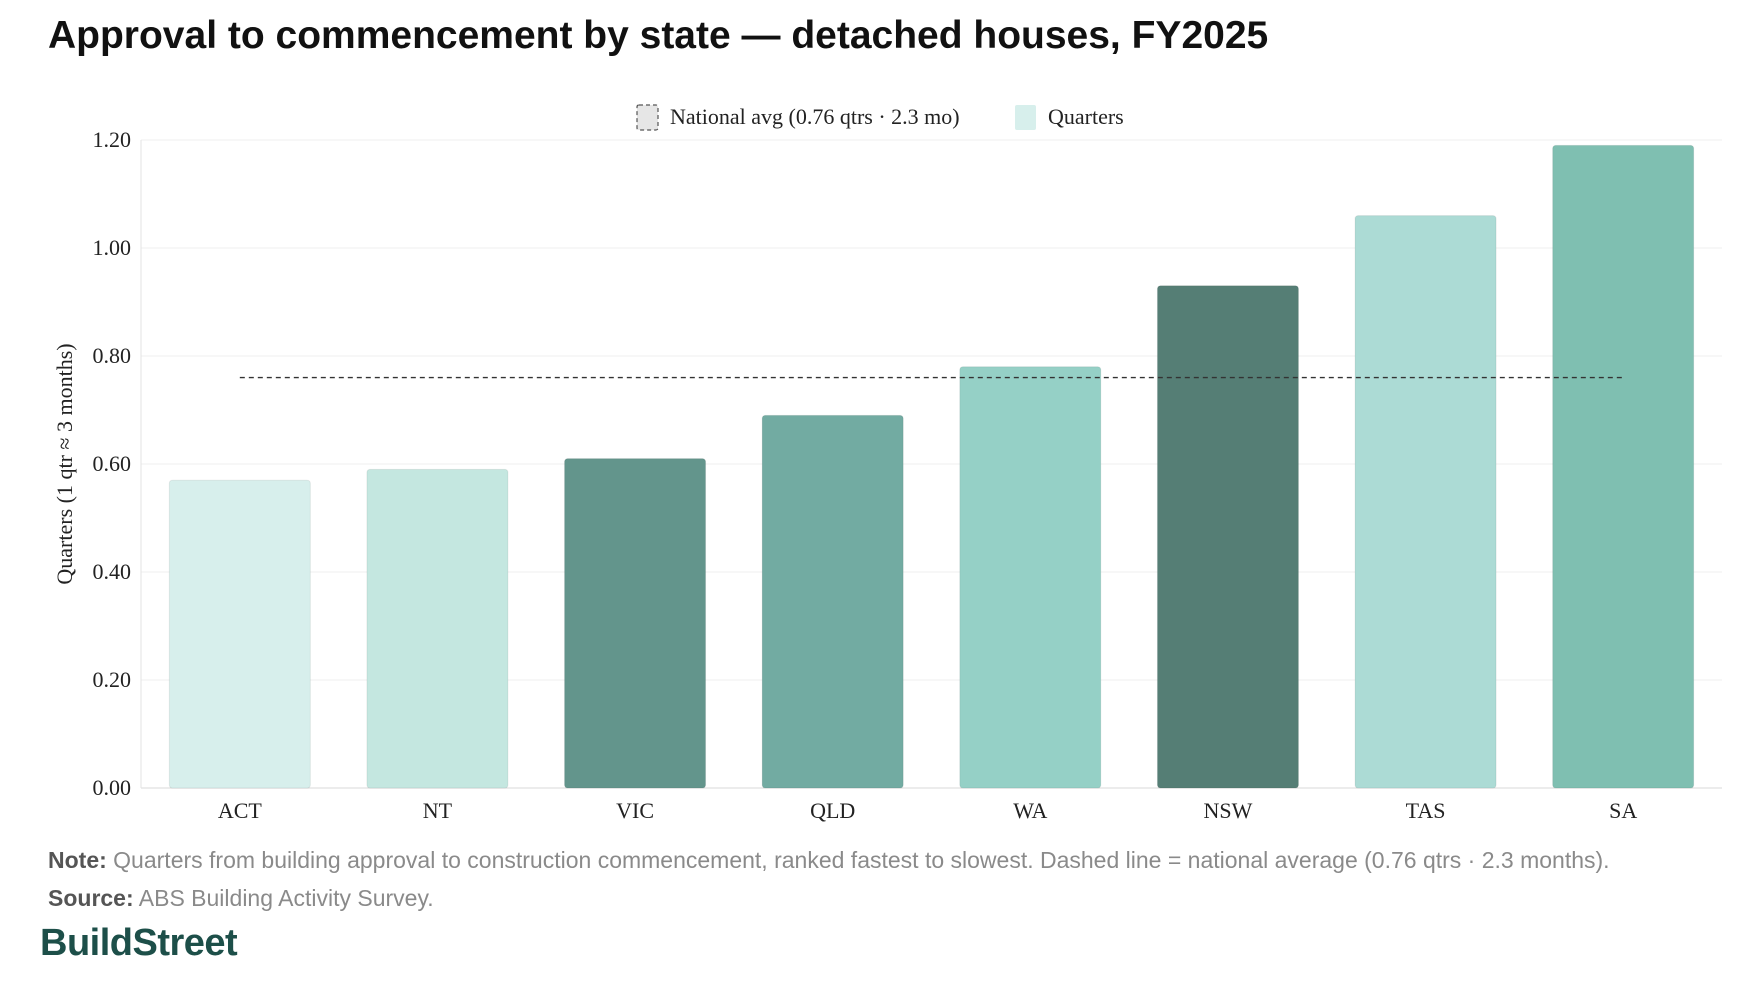 The width and height of the screenshot is (1760, 1000). Describe the element at coordinates (832, 601) in the screenshot. I see `bar-qld` at that location.